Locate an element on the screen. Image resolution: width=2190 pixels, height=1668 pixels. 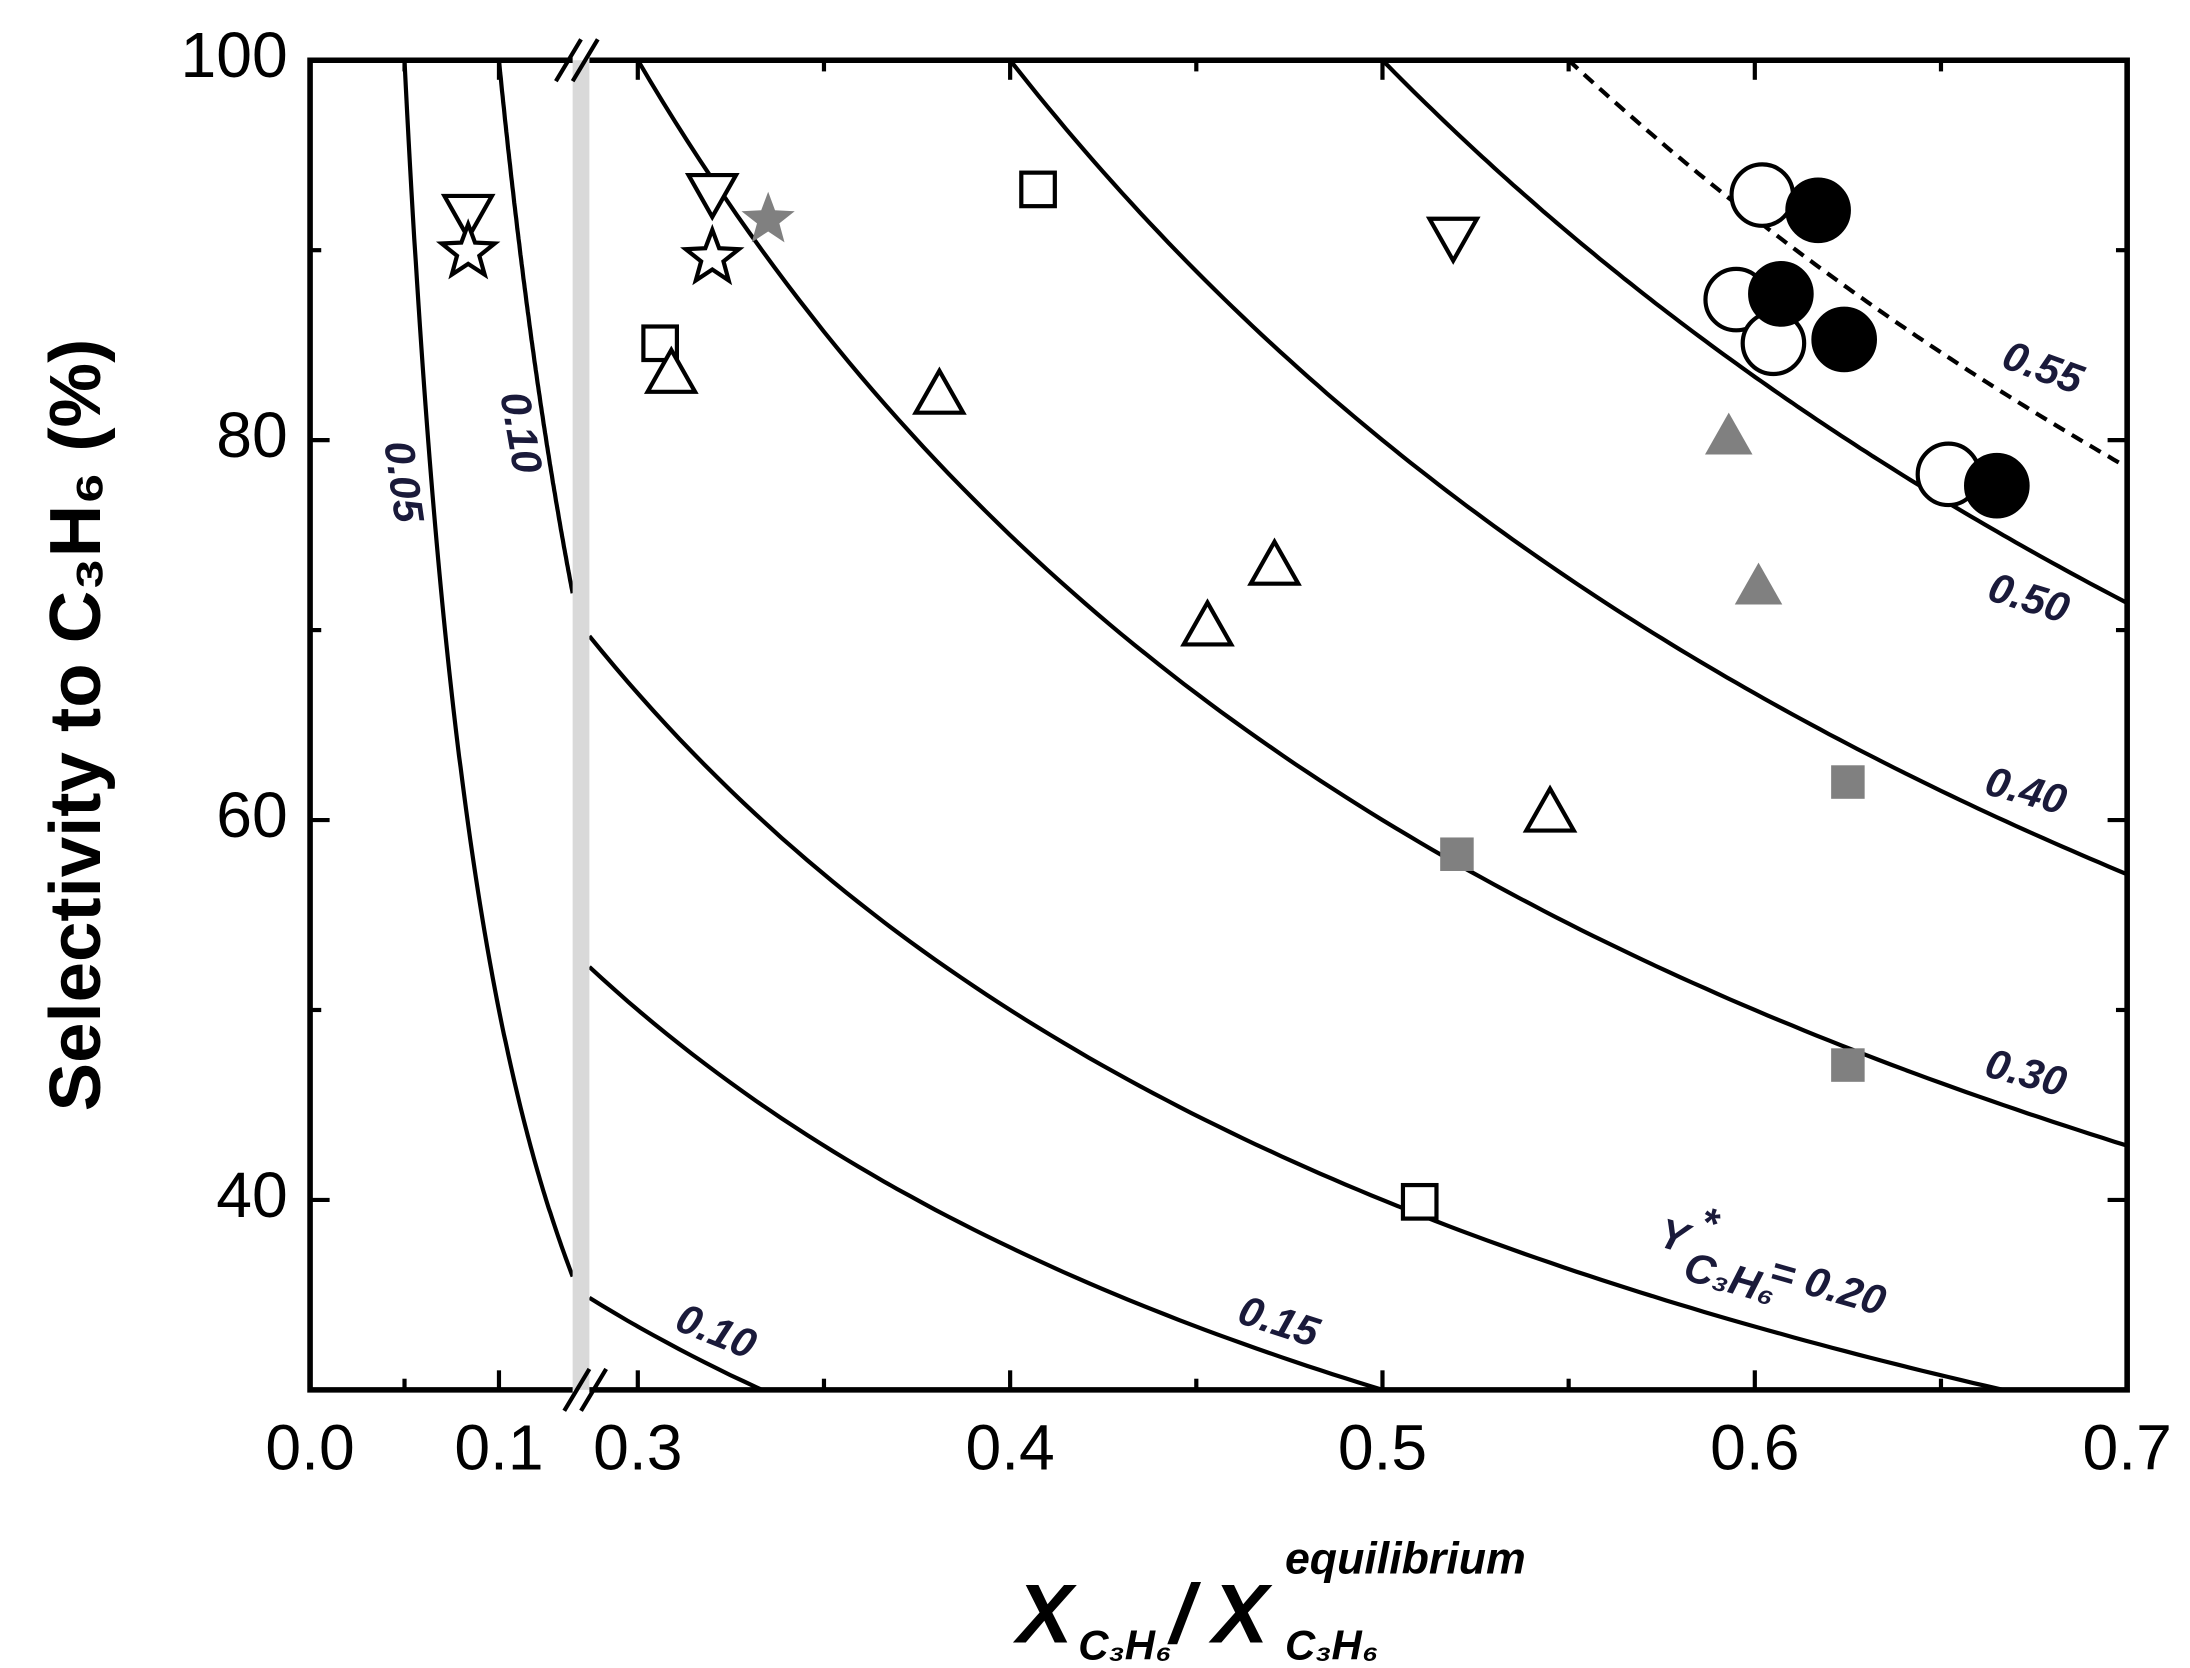
contour-label-group: 0.30 is located at coordinates (2026, 1072).